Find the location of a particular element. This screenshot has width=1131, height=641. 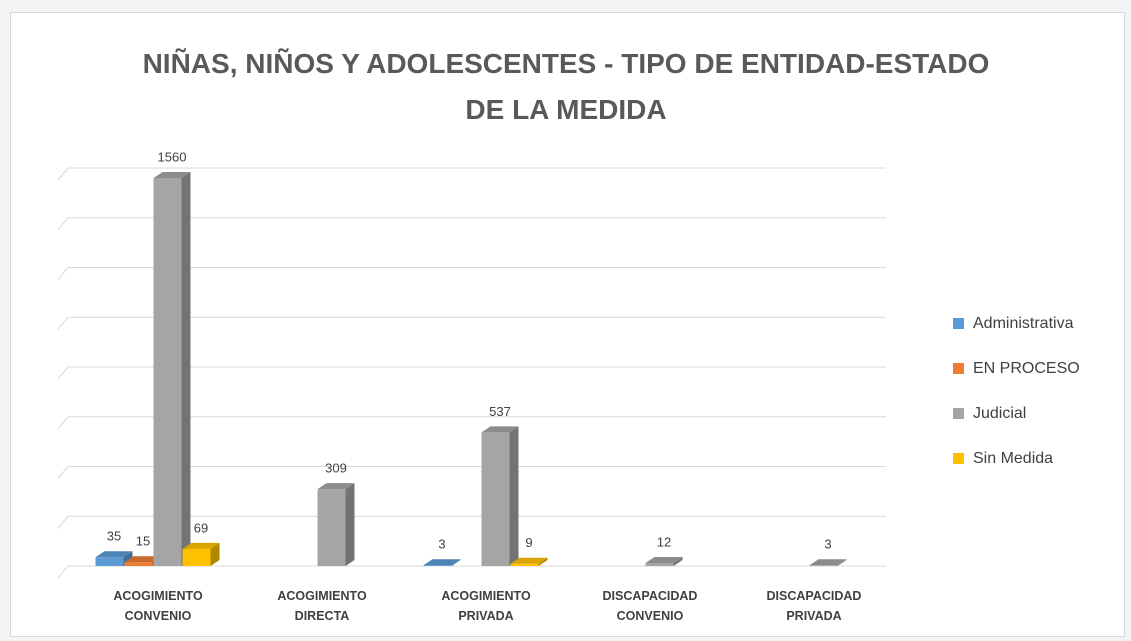

legend-label: Judicial is located at coordinates (999, 413).